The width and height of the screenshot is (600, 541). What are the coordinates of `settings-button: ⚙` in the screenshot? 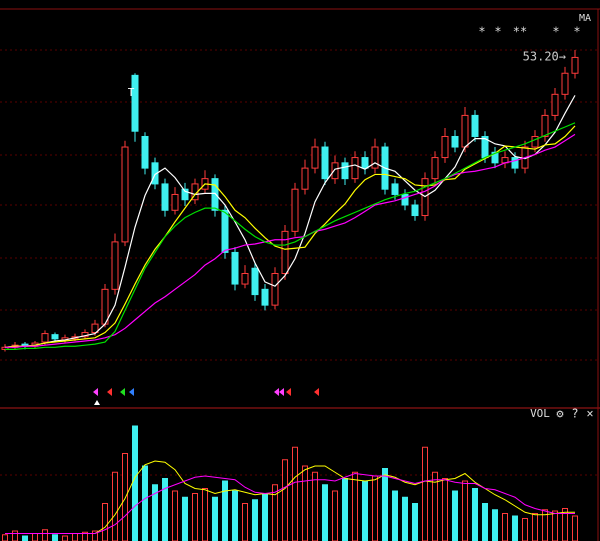 It's located at (560, 414).